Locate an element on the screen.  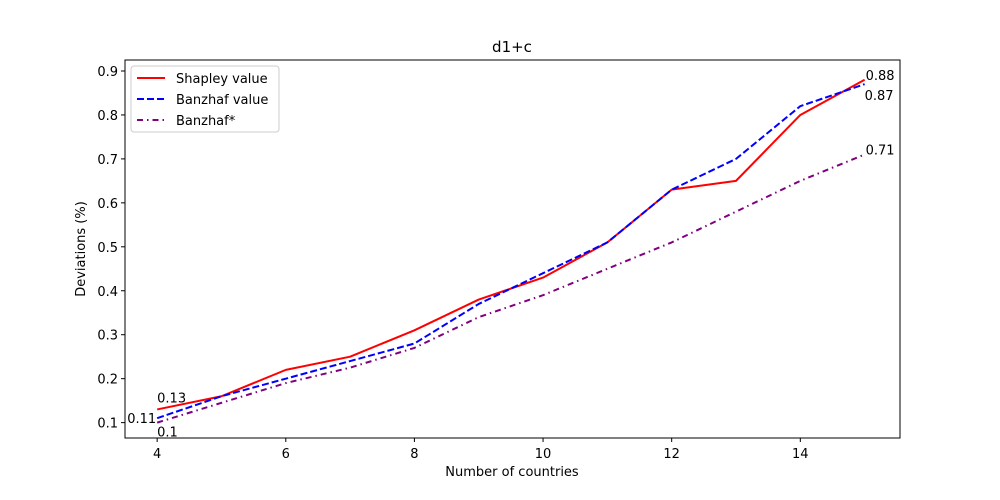
x-tick-label: 14 is located at coordinates (800, 454).